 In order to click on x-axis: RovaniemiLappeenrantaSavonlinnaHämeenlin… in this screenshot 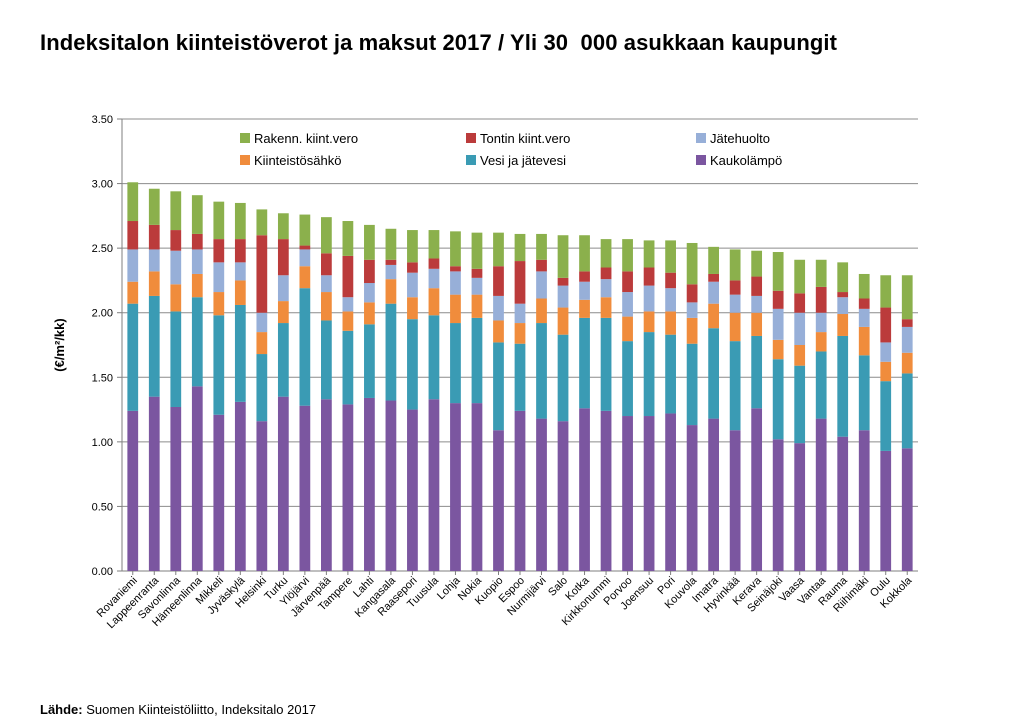, I will do `click(505, 601)`.